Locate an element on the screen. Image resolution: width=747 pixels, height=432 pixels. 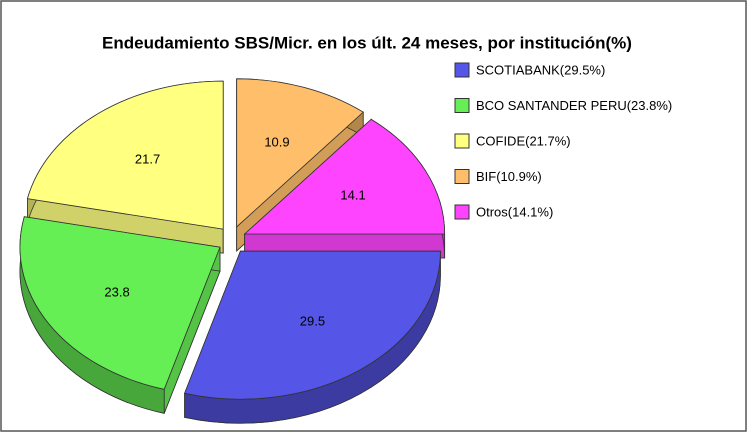
legend-label: BIF(10.9%) is located at coordinates (509, 176).